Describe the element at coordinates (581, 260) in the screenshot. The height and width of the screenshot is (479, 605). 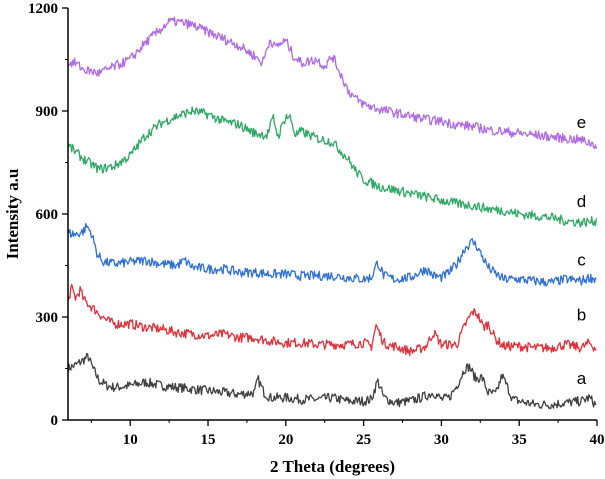
I see `series-label-c: c` at that location.